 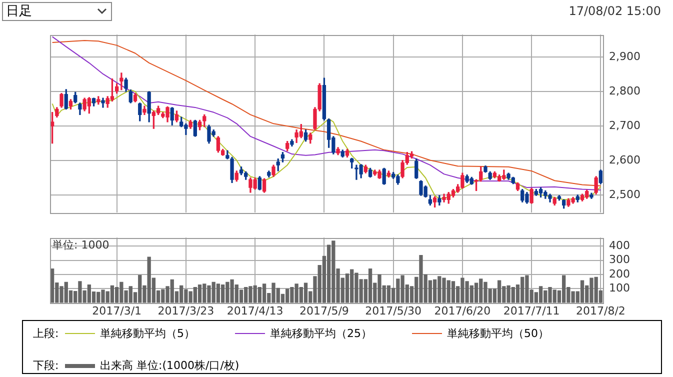 I want to click on x-tick-label: 2017/5/9, so click(x=324, y=311).